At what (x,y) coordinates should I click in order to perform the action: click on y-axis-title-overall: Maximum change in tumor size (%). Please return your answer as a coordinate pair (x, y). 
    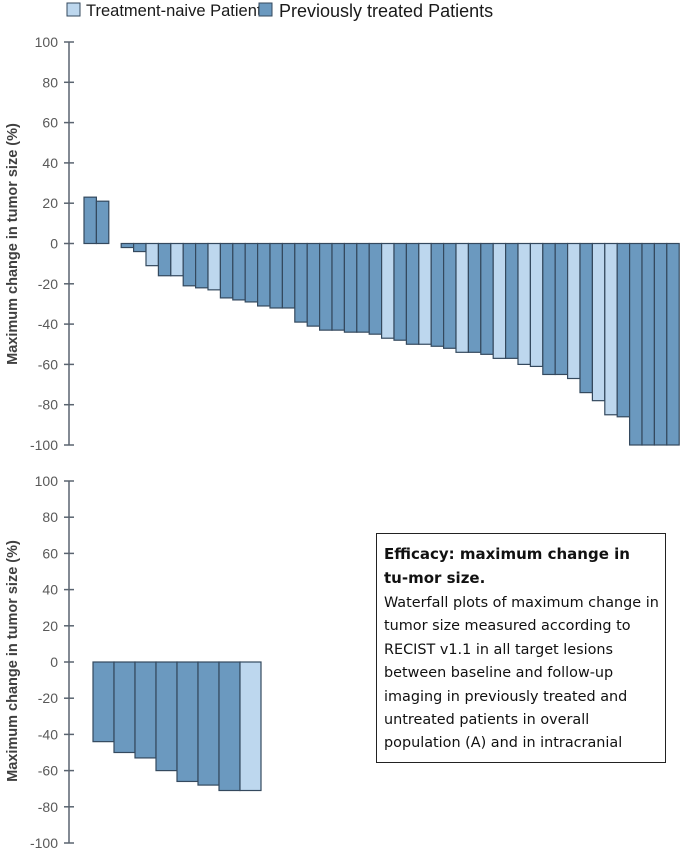
    Looking at the image, I should click on (13, 244).